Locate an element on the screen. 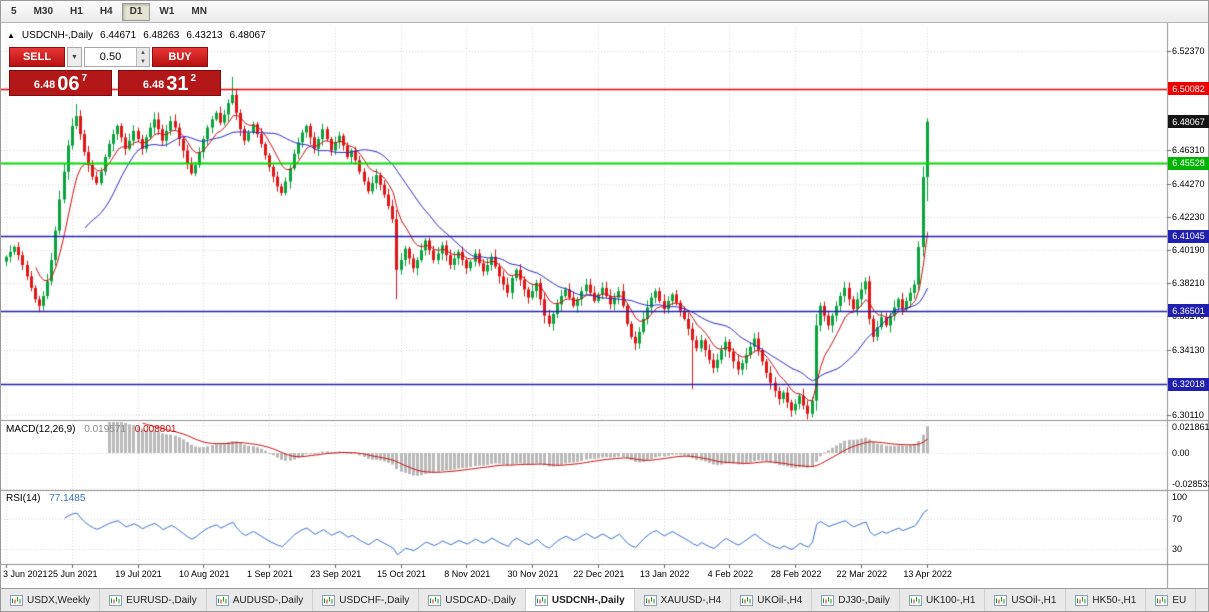  tab-uk100-h1: UK100-,H1 is located at coordinates (943, 600).